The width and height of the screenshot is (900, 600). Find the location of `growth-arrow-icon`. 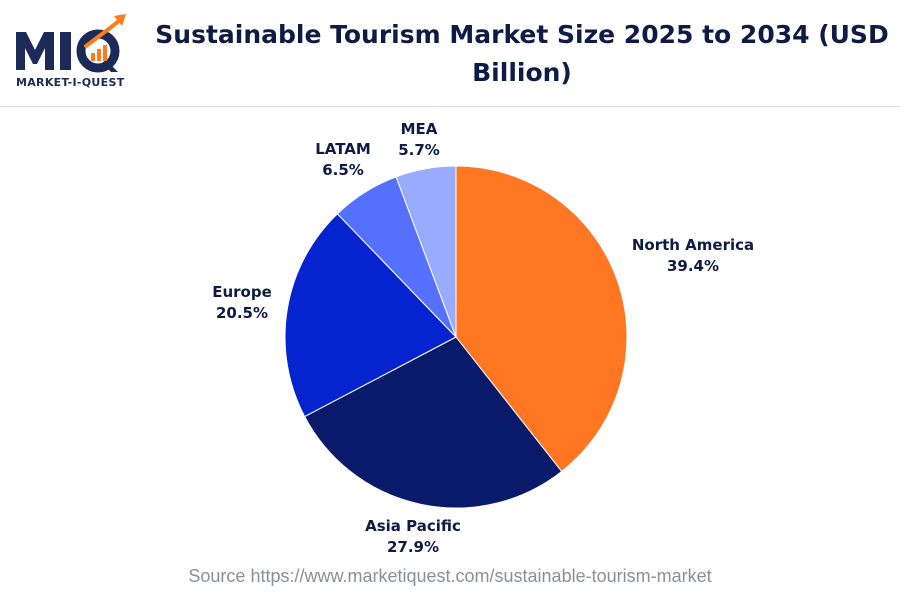

growth-arrow-icon is located at coordinates (105, 31).